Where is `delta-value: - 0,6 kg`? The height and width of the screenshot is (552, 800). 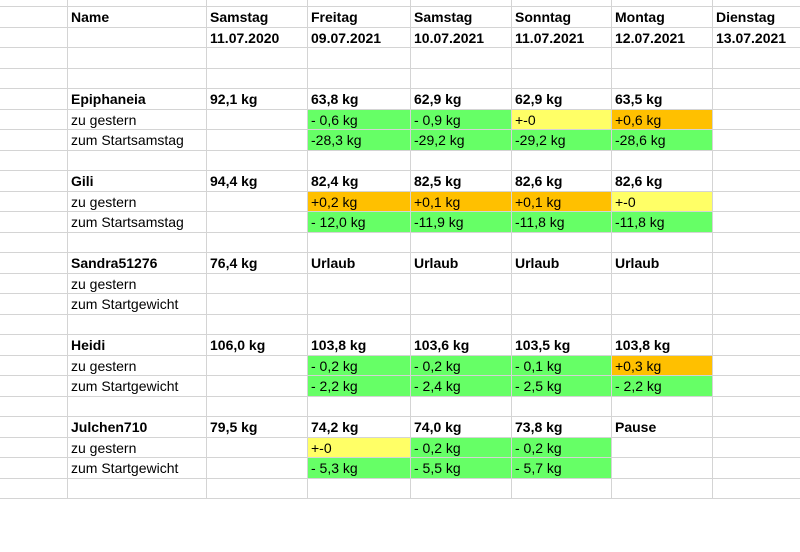 delta-value: - 0,6 kg is located at coordinates (359, 119).